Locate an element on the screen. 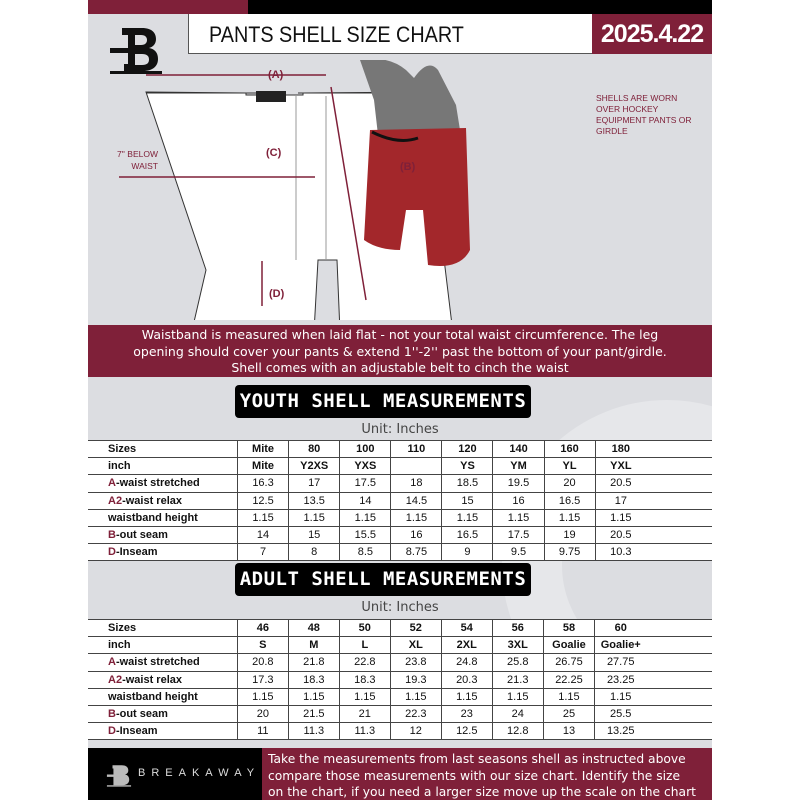 The width and height of the screenshot is (800, 800). table-cell: L is located at coordinates (364, 645).